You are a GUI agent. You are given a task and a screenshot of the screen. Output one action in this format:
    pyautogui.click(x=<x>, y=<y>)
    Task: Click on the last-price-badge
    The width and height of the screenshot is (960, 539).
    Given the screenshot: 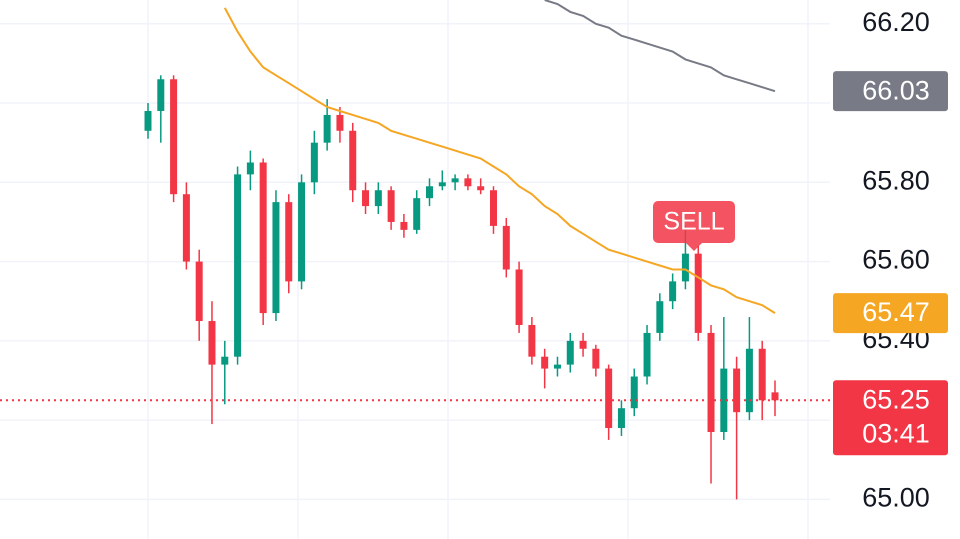 What is the action you would take?
    pyautogui.click(x=890, y=418)
    